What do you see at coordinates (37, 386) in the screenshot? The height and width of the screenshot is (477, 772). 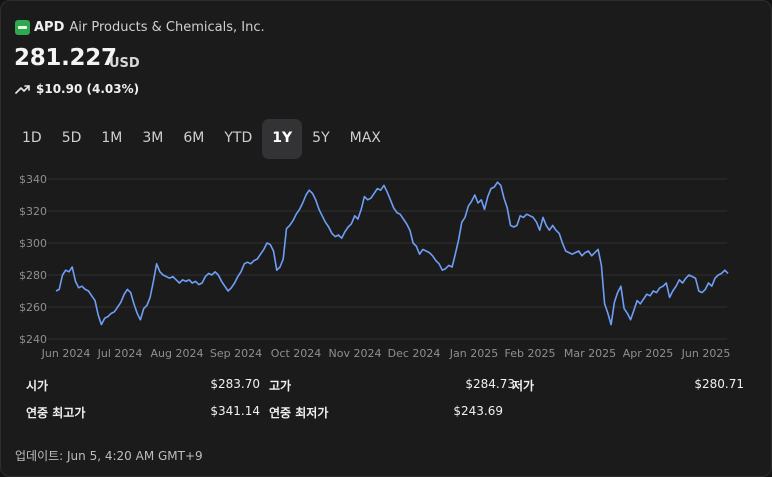 I see `open-label: 시가` at bounding box center [37, 386].